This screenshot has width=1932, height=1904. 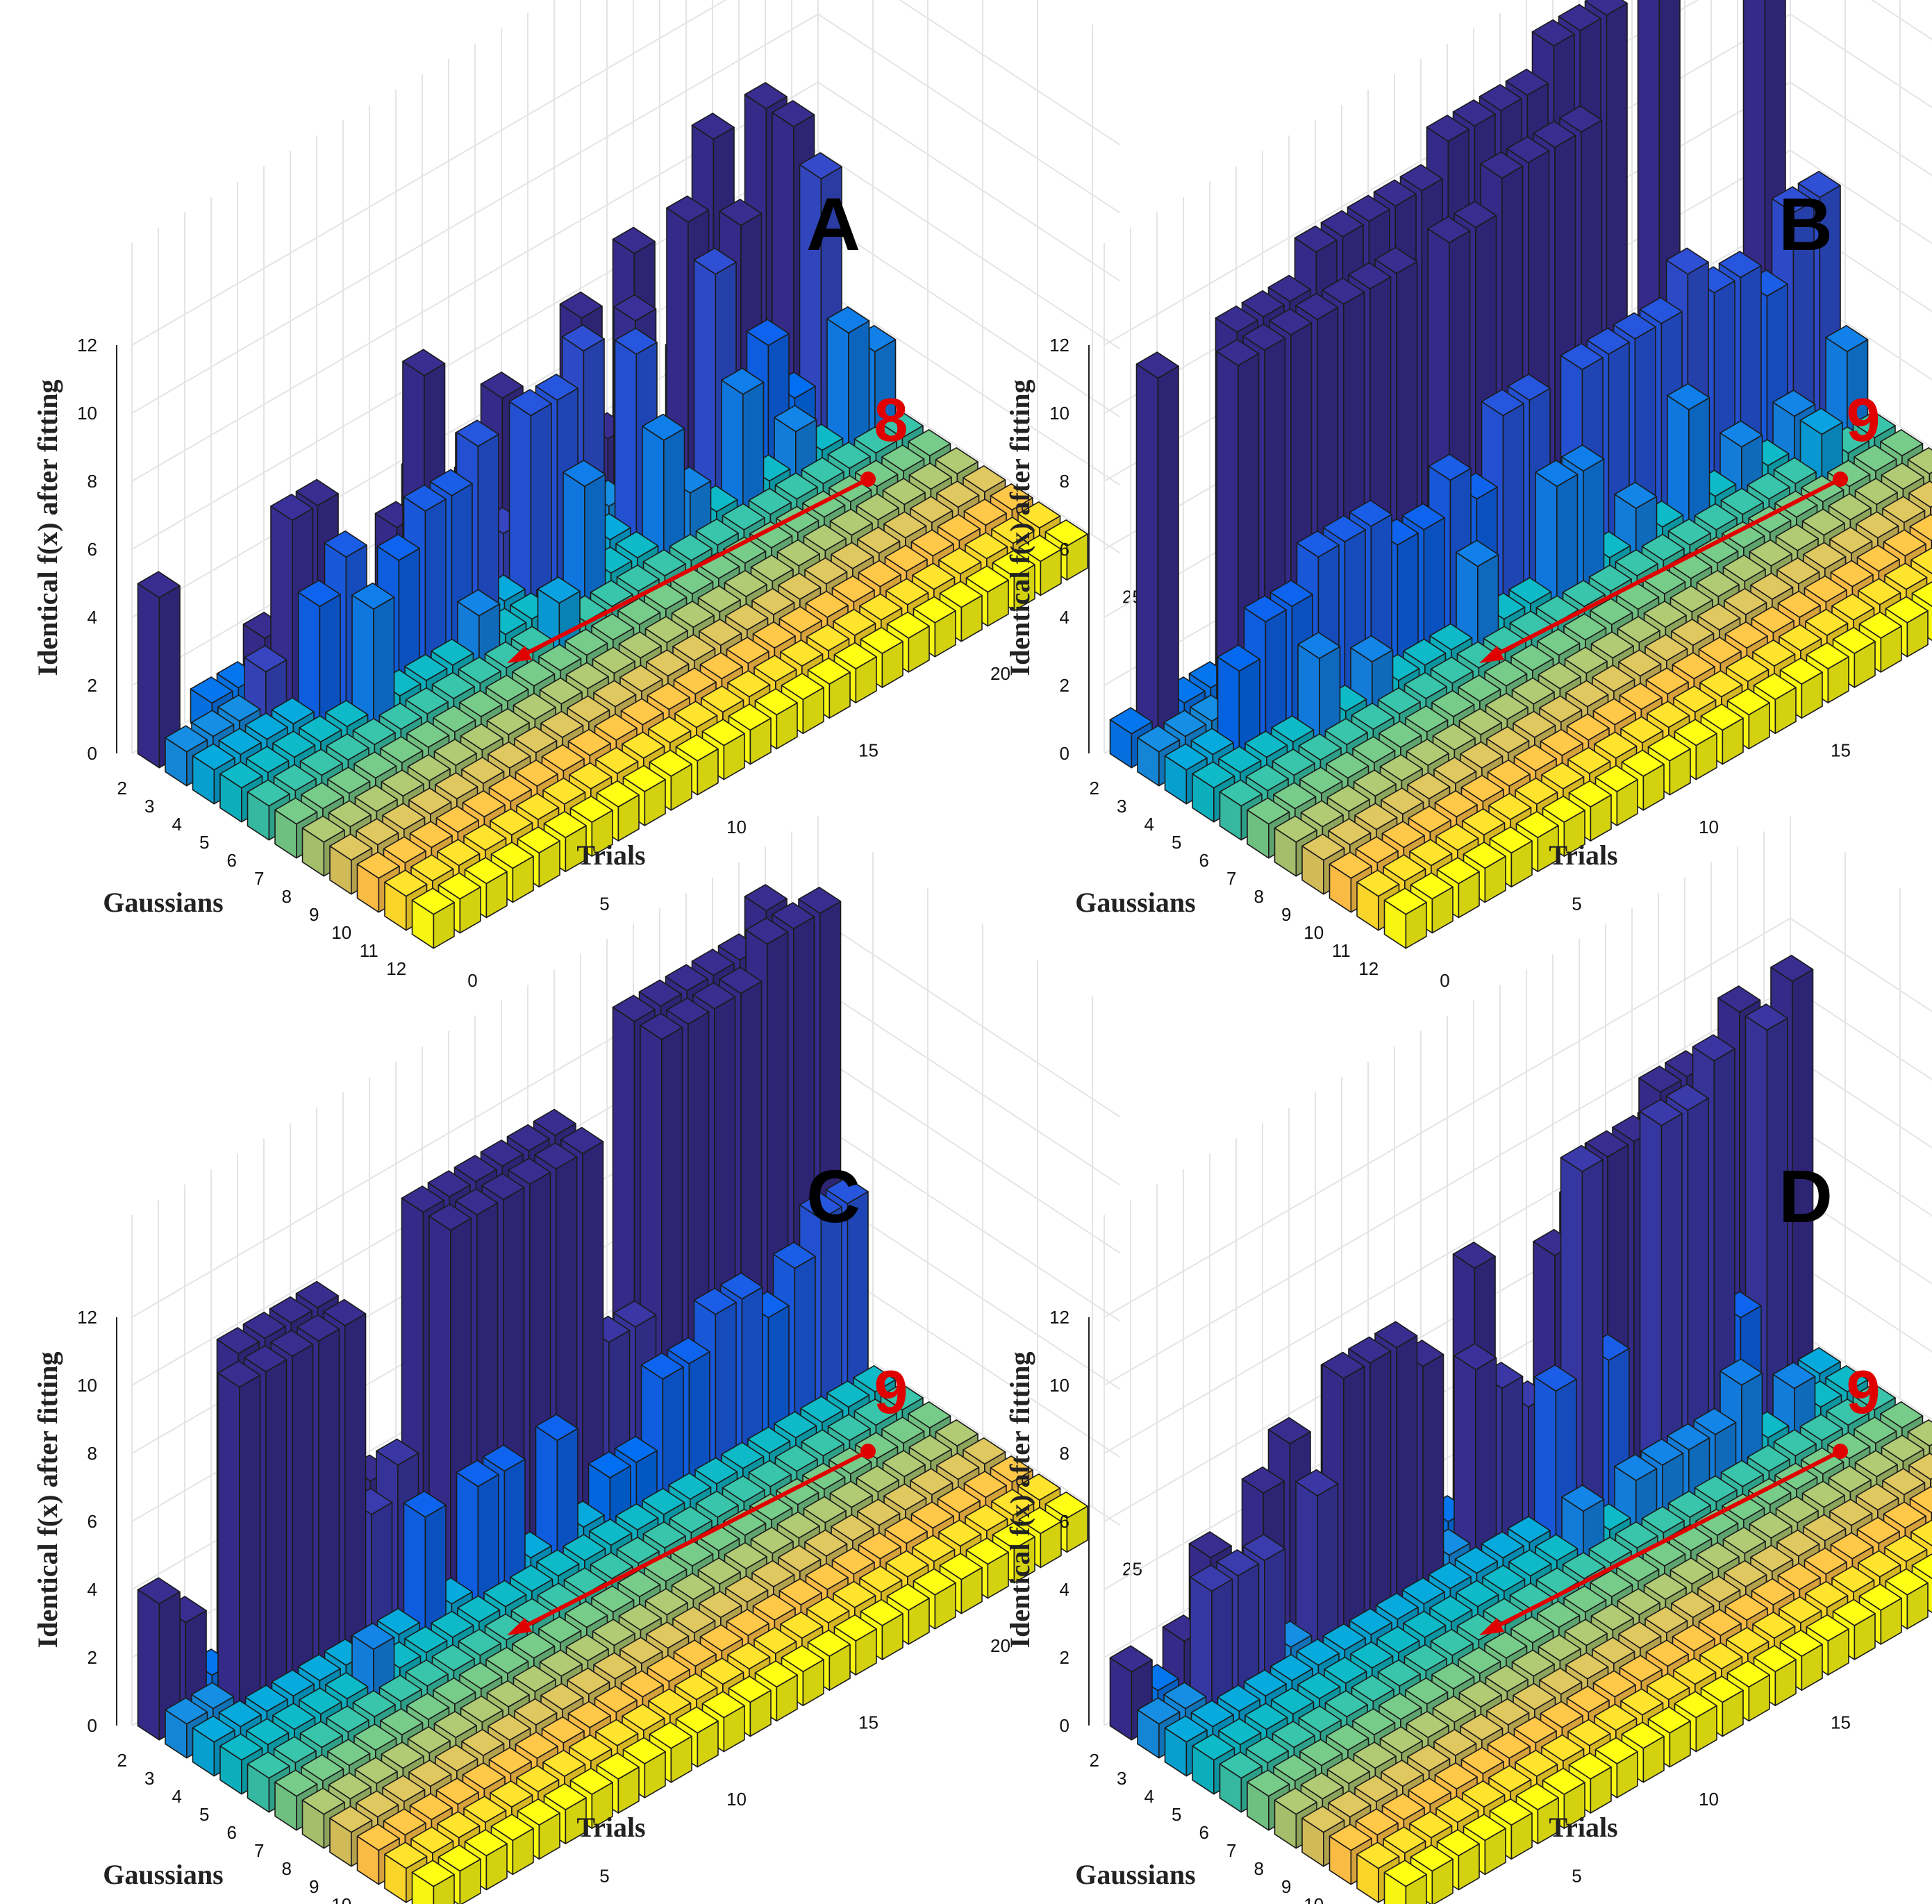 What do you see at coordinates (584, 542) in the screenshot?
I see `bar-g5-t14` at bounding box center [584, 542].